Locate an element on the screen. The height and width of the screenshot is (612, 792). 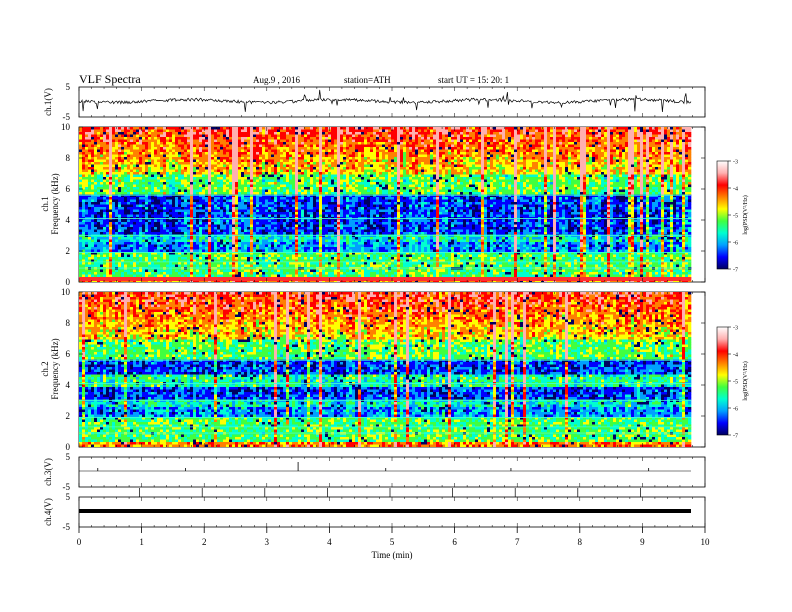
ch3-waveform is located at coordinates (385, 467).